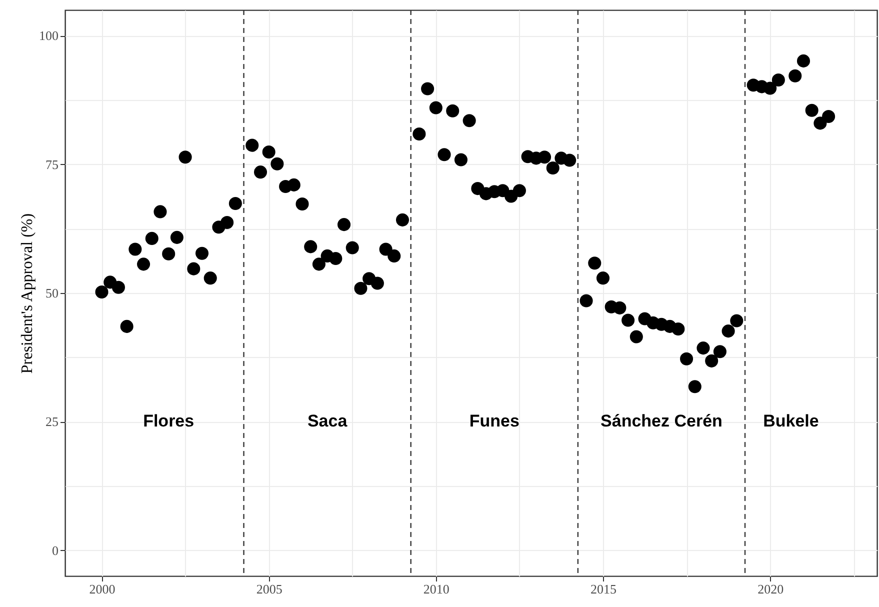  I want to click on y-axis-title: President's Approval (%), so click(27, 293).